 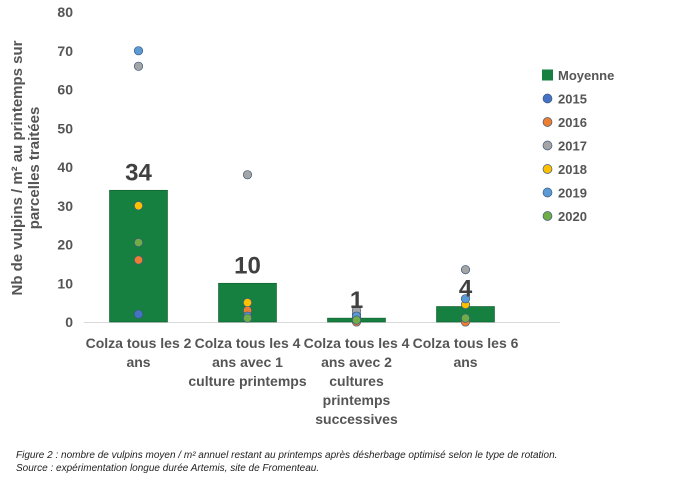 I want to click on y-tick-label: 40, so click(x=65, y=167).